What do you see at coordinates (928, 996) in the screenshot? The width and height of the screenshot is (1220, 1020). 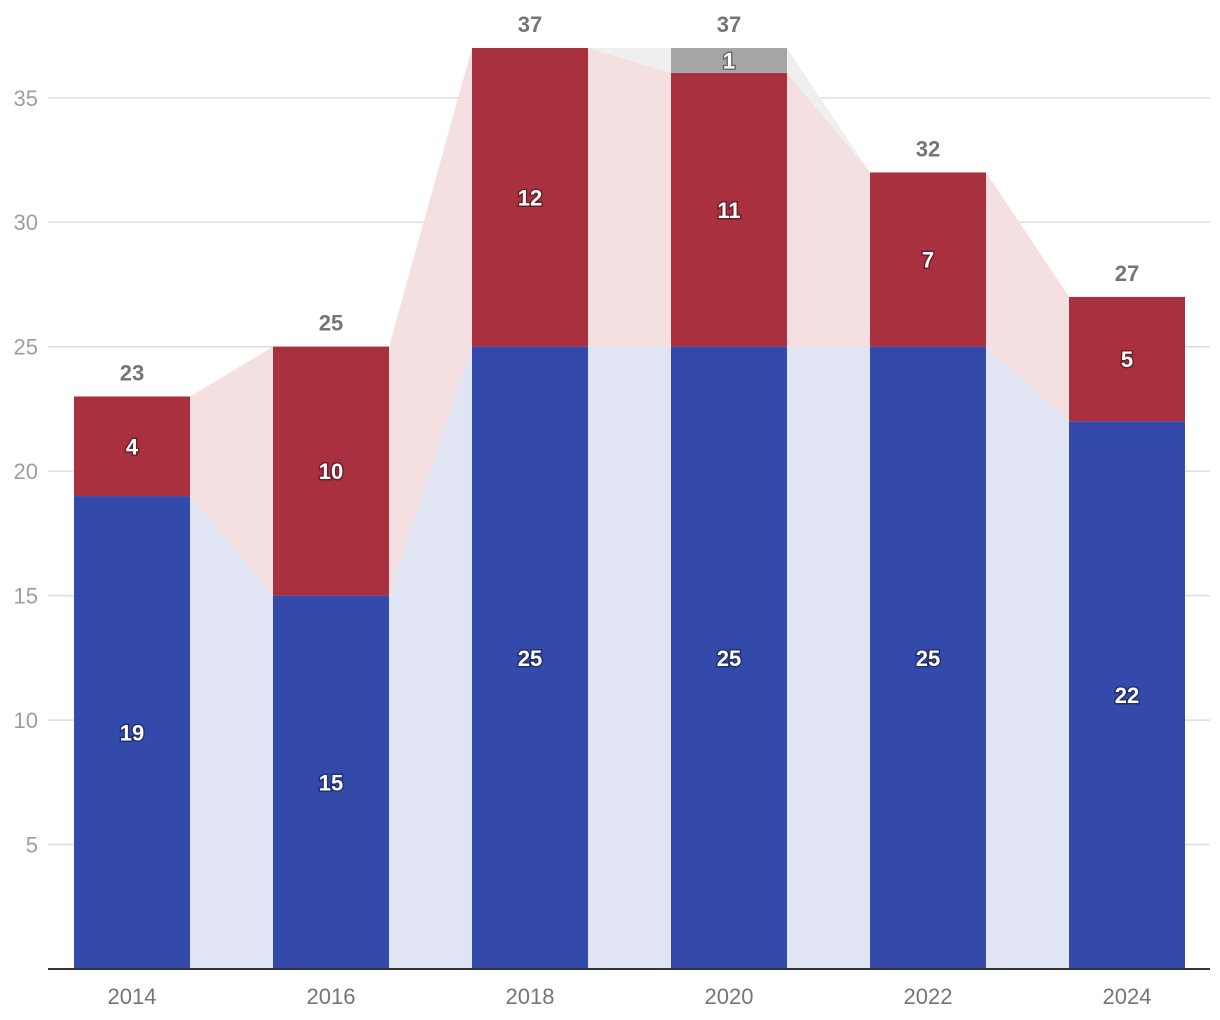 I see `x-tick-label: 2022` at bounding box center [928, 996].